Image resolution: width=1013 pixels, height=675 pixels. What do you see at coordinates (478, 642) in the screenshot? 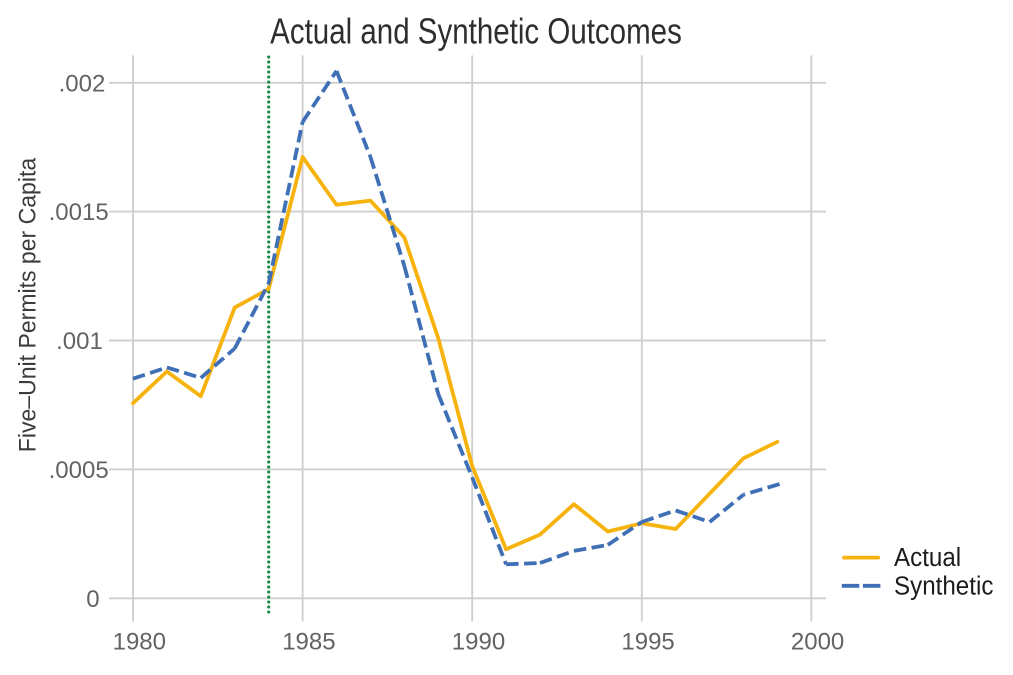
I see `svg-text: 1990` at bounding box center [478, 642].